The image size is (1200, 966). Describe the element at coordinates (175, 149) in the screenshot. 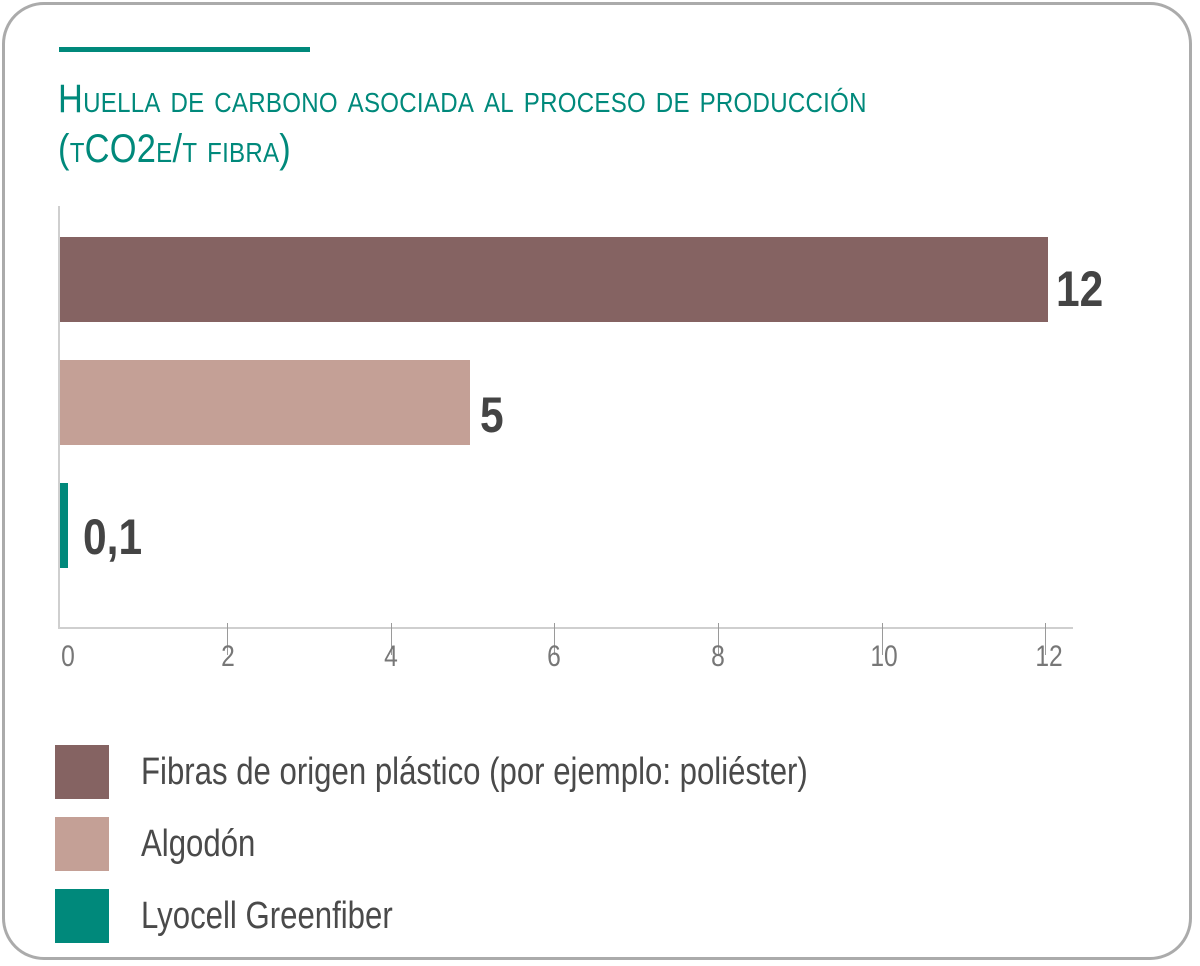

I see `chart-title-line2: (tCO2e/t fibra)` at that location.